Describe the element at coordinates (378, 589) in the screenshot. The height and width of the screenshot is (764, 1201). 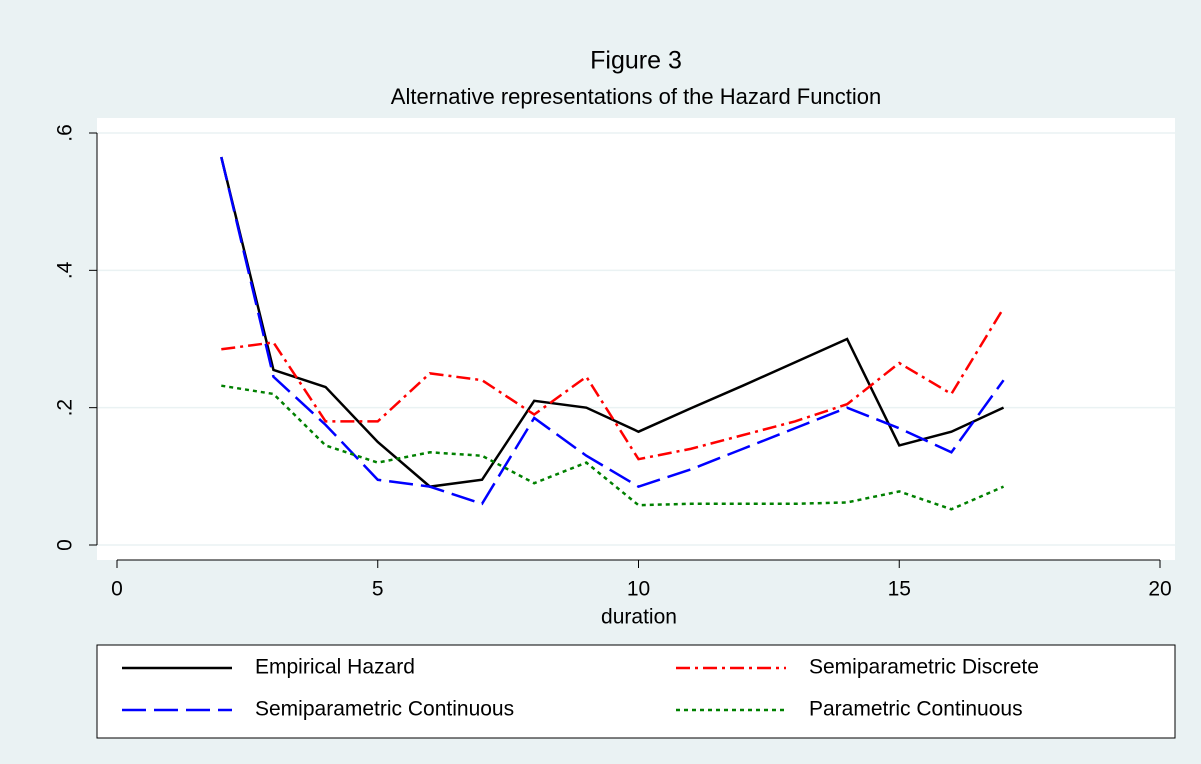
I see `x-tick-label: 5` at that location.